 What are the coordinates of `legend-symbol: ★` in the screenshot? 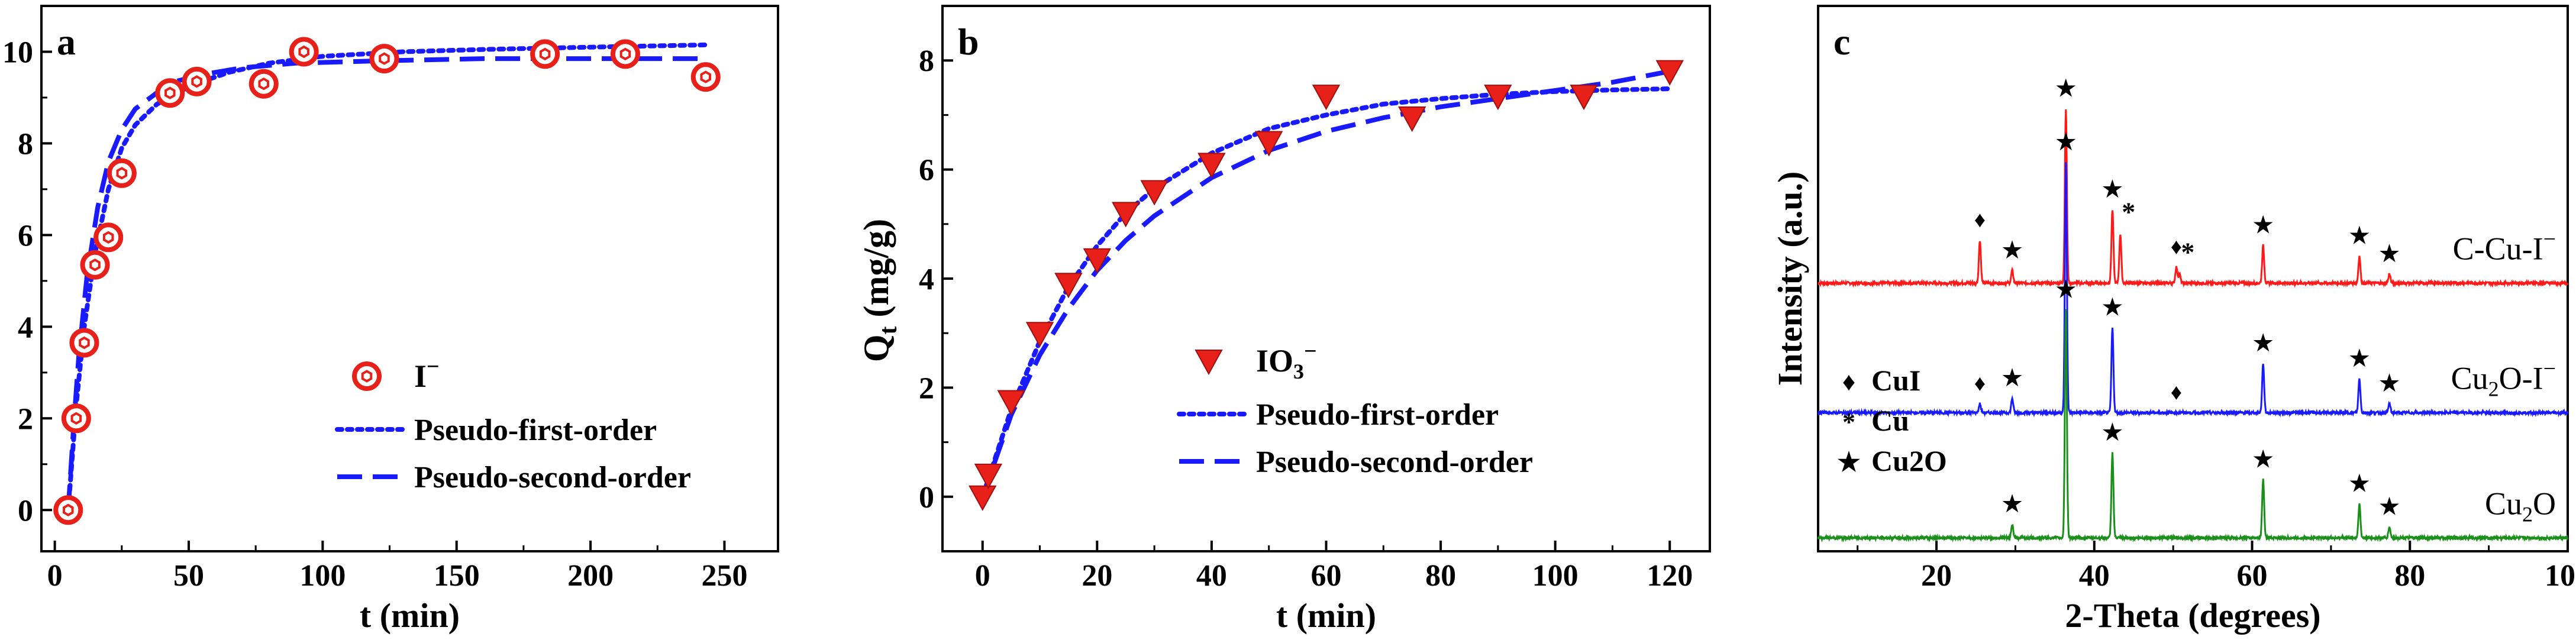 It's located at (1848, 463).